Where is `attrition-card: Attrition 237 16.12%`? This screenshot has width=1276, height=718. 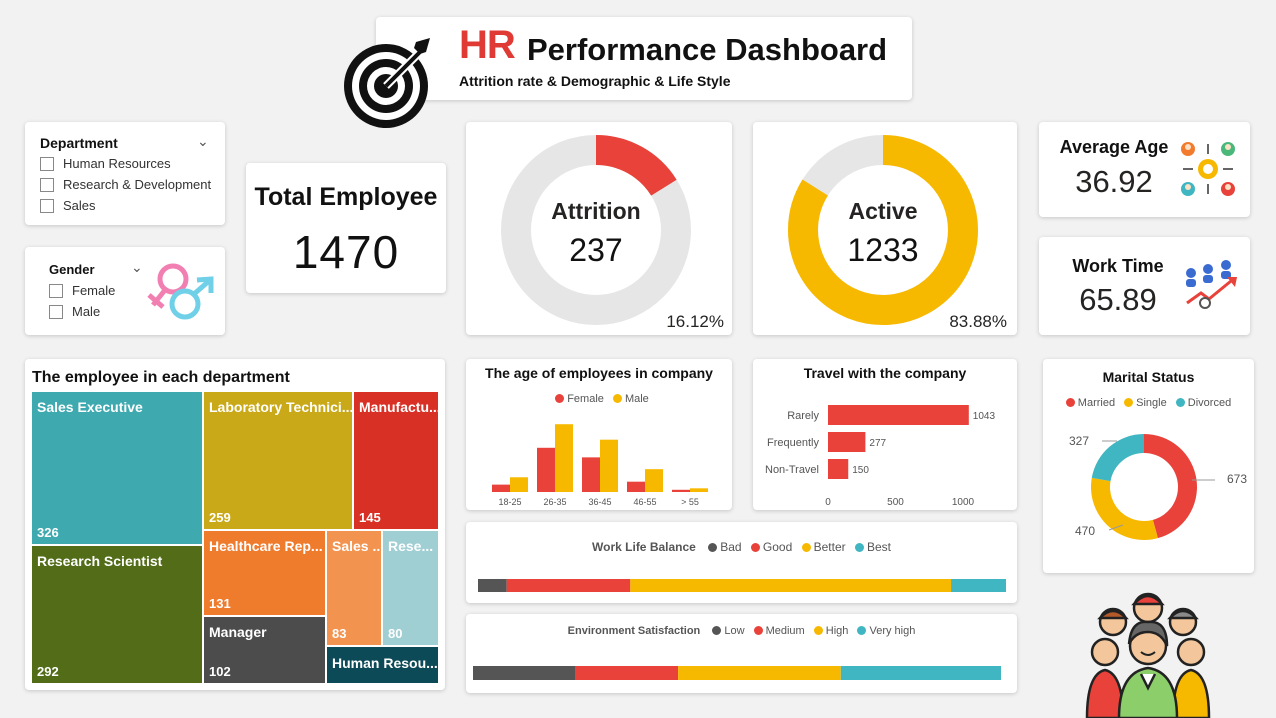
attrition-card: Attrition 237 16.12% is located at coordinates (599, 228).